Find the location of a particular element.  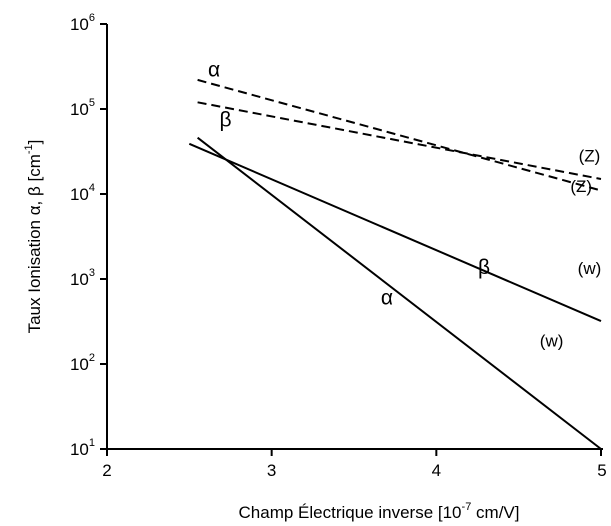

x-axis-label-main: Champ Électrique inverse [10 is located at coordinates (350, 512).